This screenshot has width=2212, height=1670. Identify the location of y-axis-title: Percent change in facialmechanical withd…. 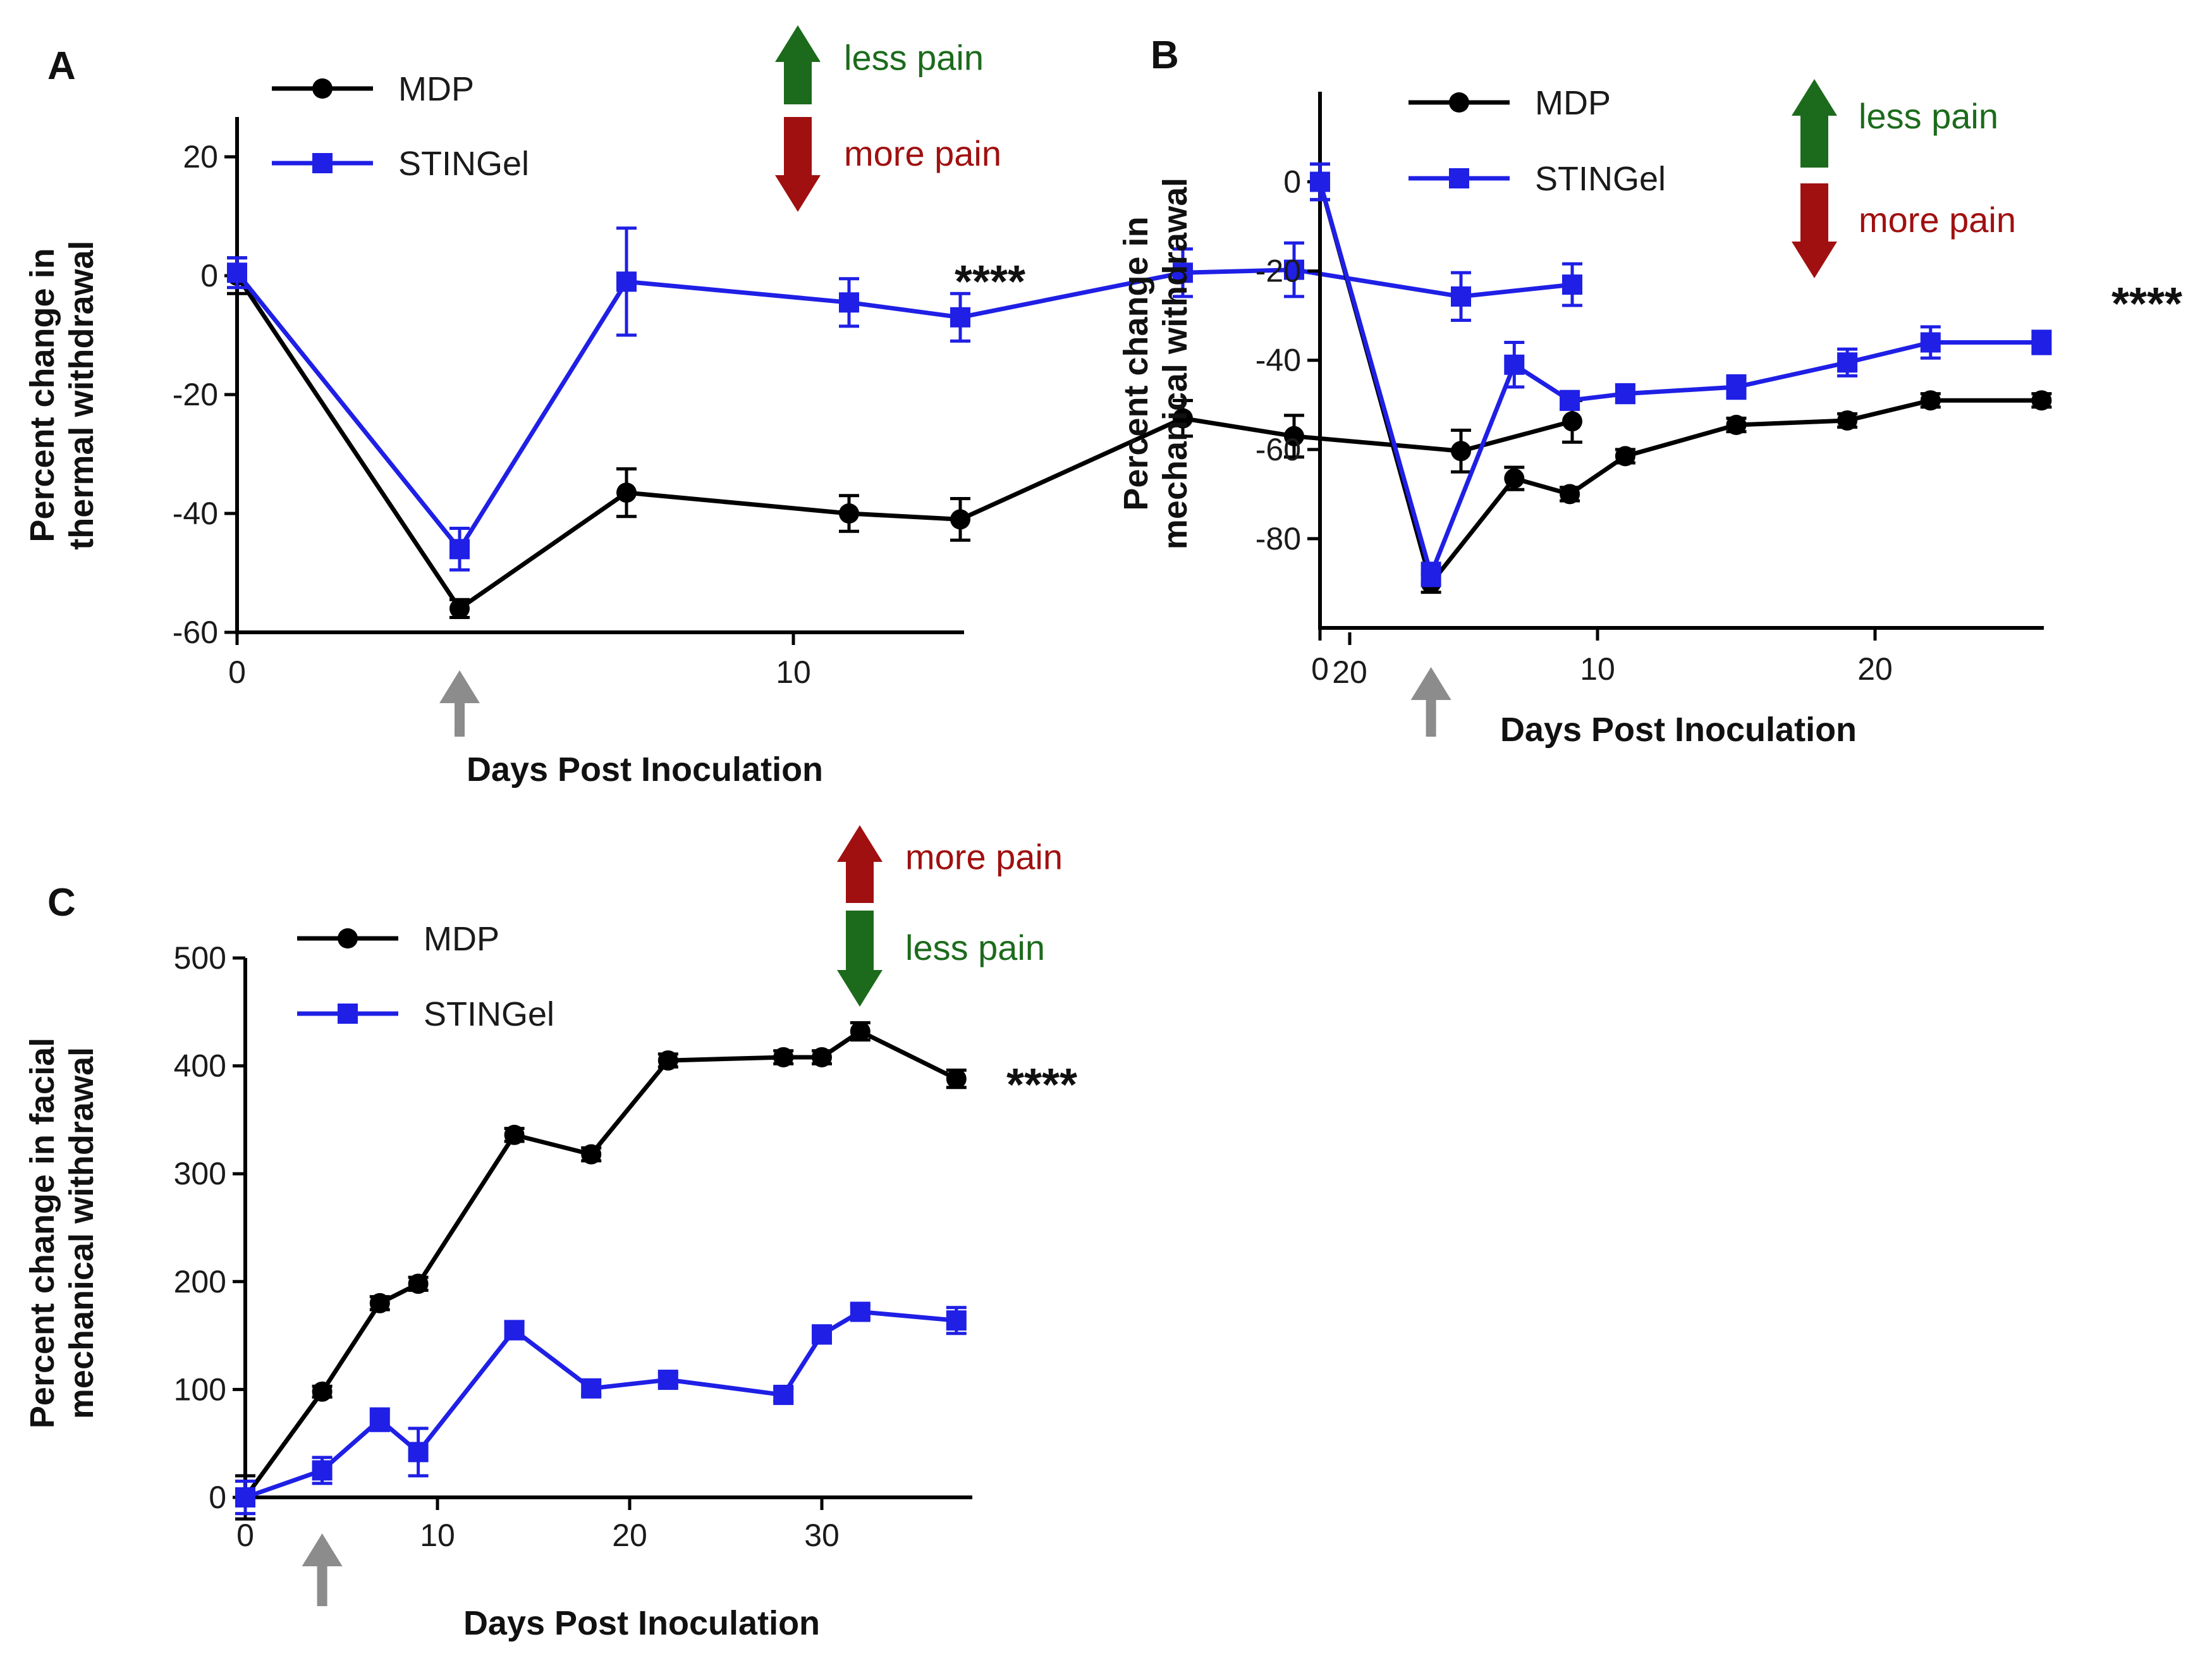
(62, 1233).